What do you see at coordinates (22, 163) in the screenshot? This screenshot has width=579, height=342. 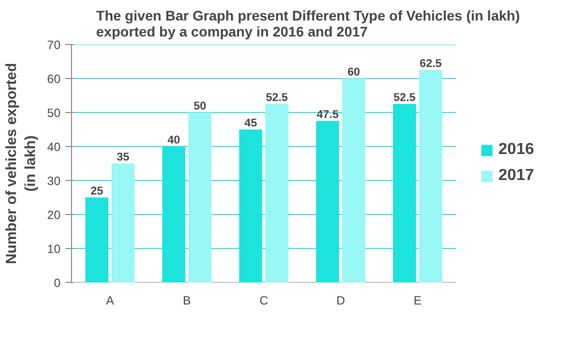 I see `y-axis-title: Number of vehicles exported (in lakh)` at bounding box center [22, 163].